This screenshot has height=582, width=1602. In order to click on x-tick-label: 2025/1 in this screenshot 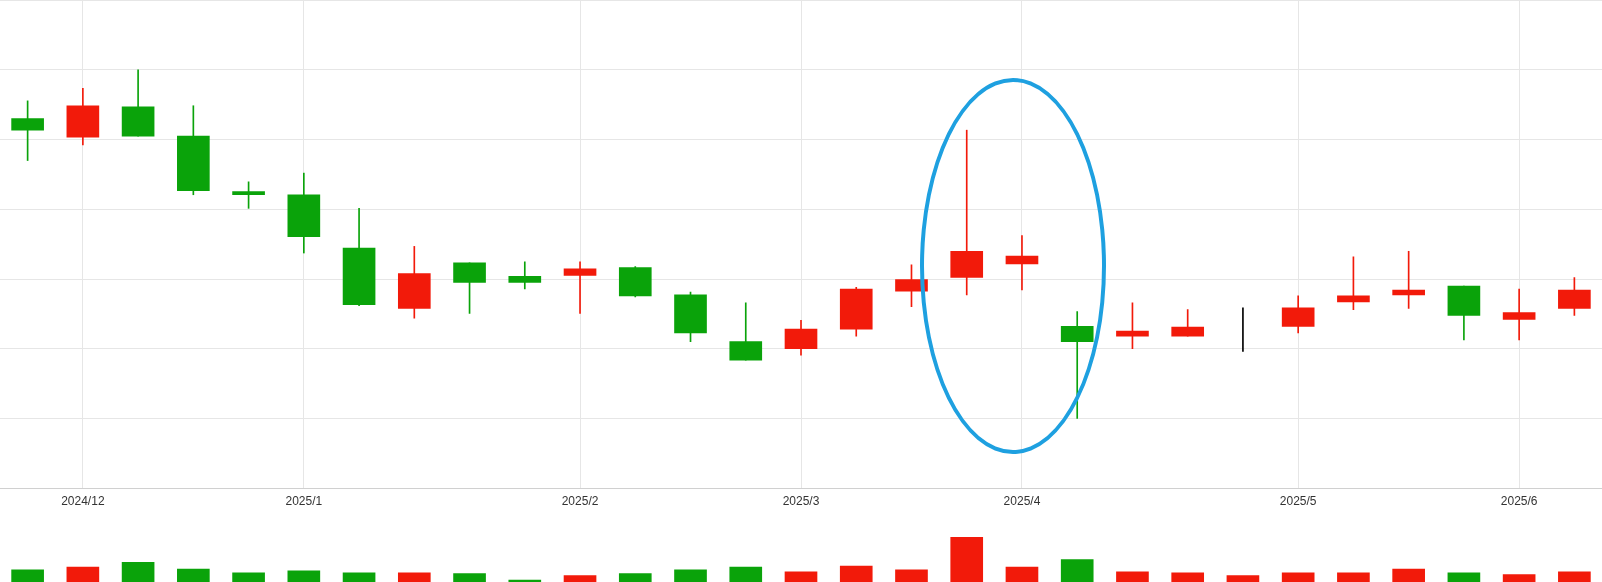, I will do `click(304, 501)`.